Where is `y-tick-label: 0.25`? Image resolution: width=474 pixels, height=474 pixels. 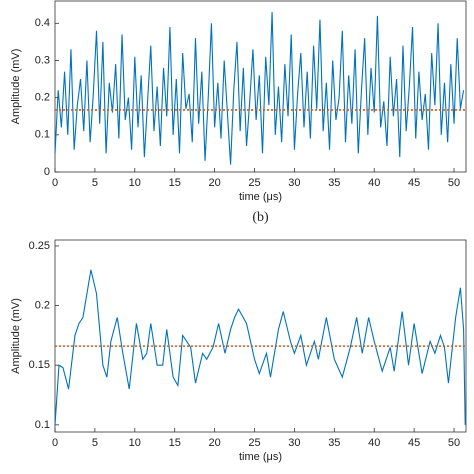 y-tick-label: 0.25 is located at coordinates (39, 246).